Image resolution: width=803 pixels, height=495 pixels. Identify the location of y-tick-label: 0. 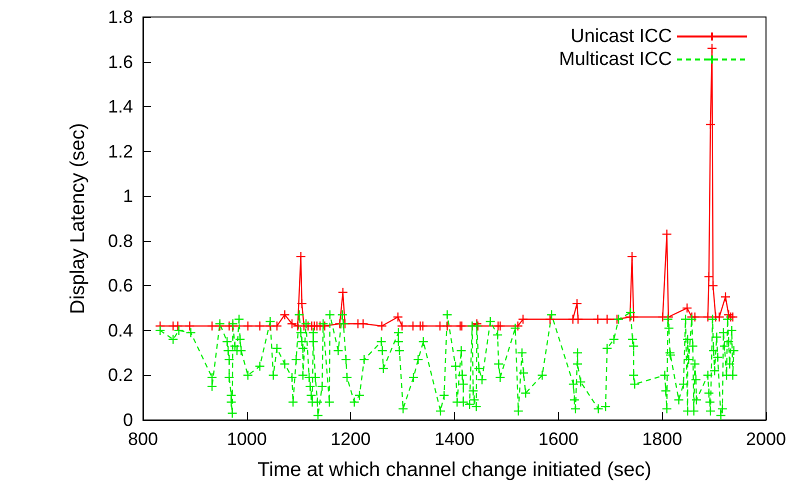
(127, 420).